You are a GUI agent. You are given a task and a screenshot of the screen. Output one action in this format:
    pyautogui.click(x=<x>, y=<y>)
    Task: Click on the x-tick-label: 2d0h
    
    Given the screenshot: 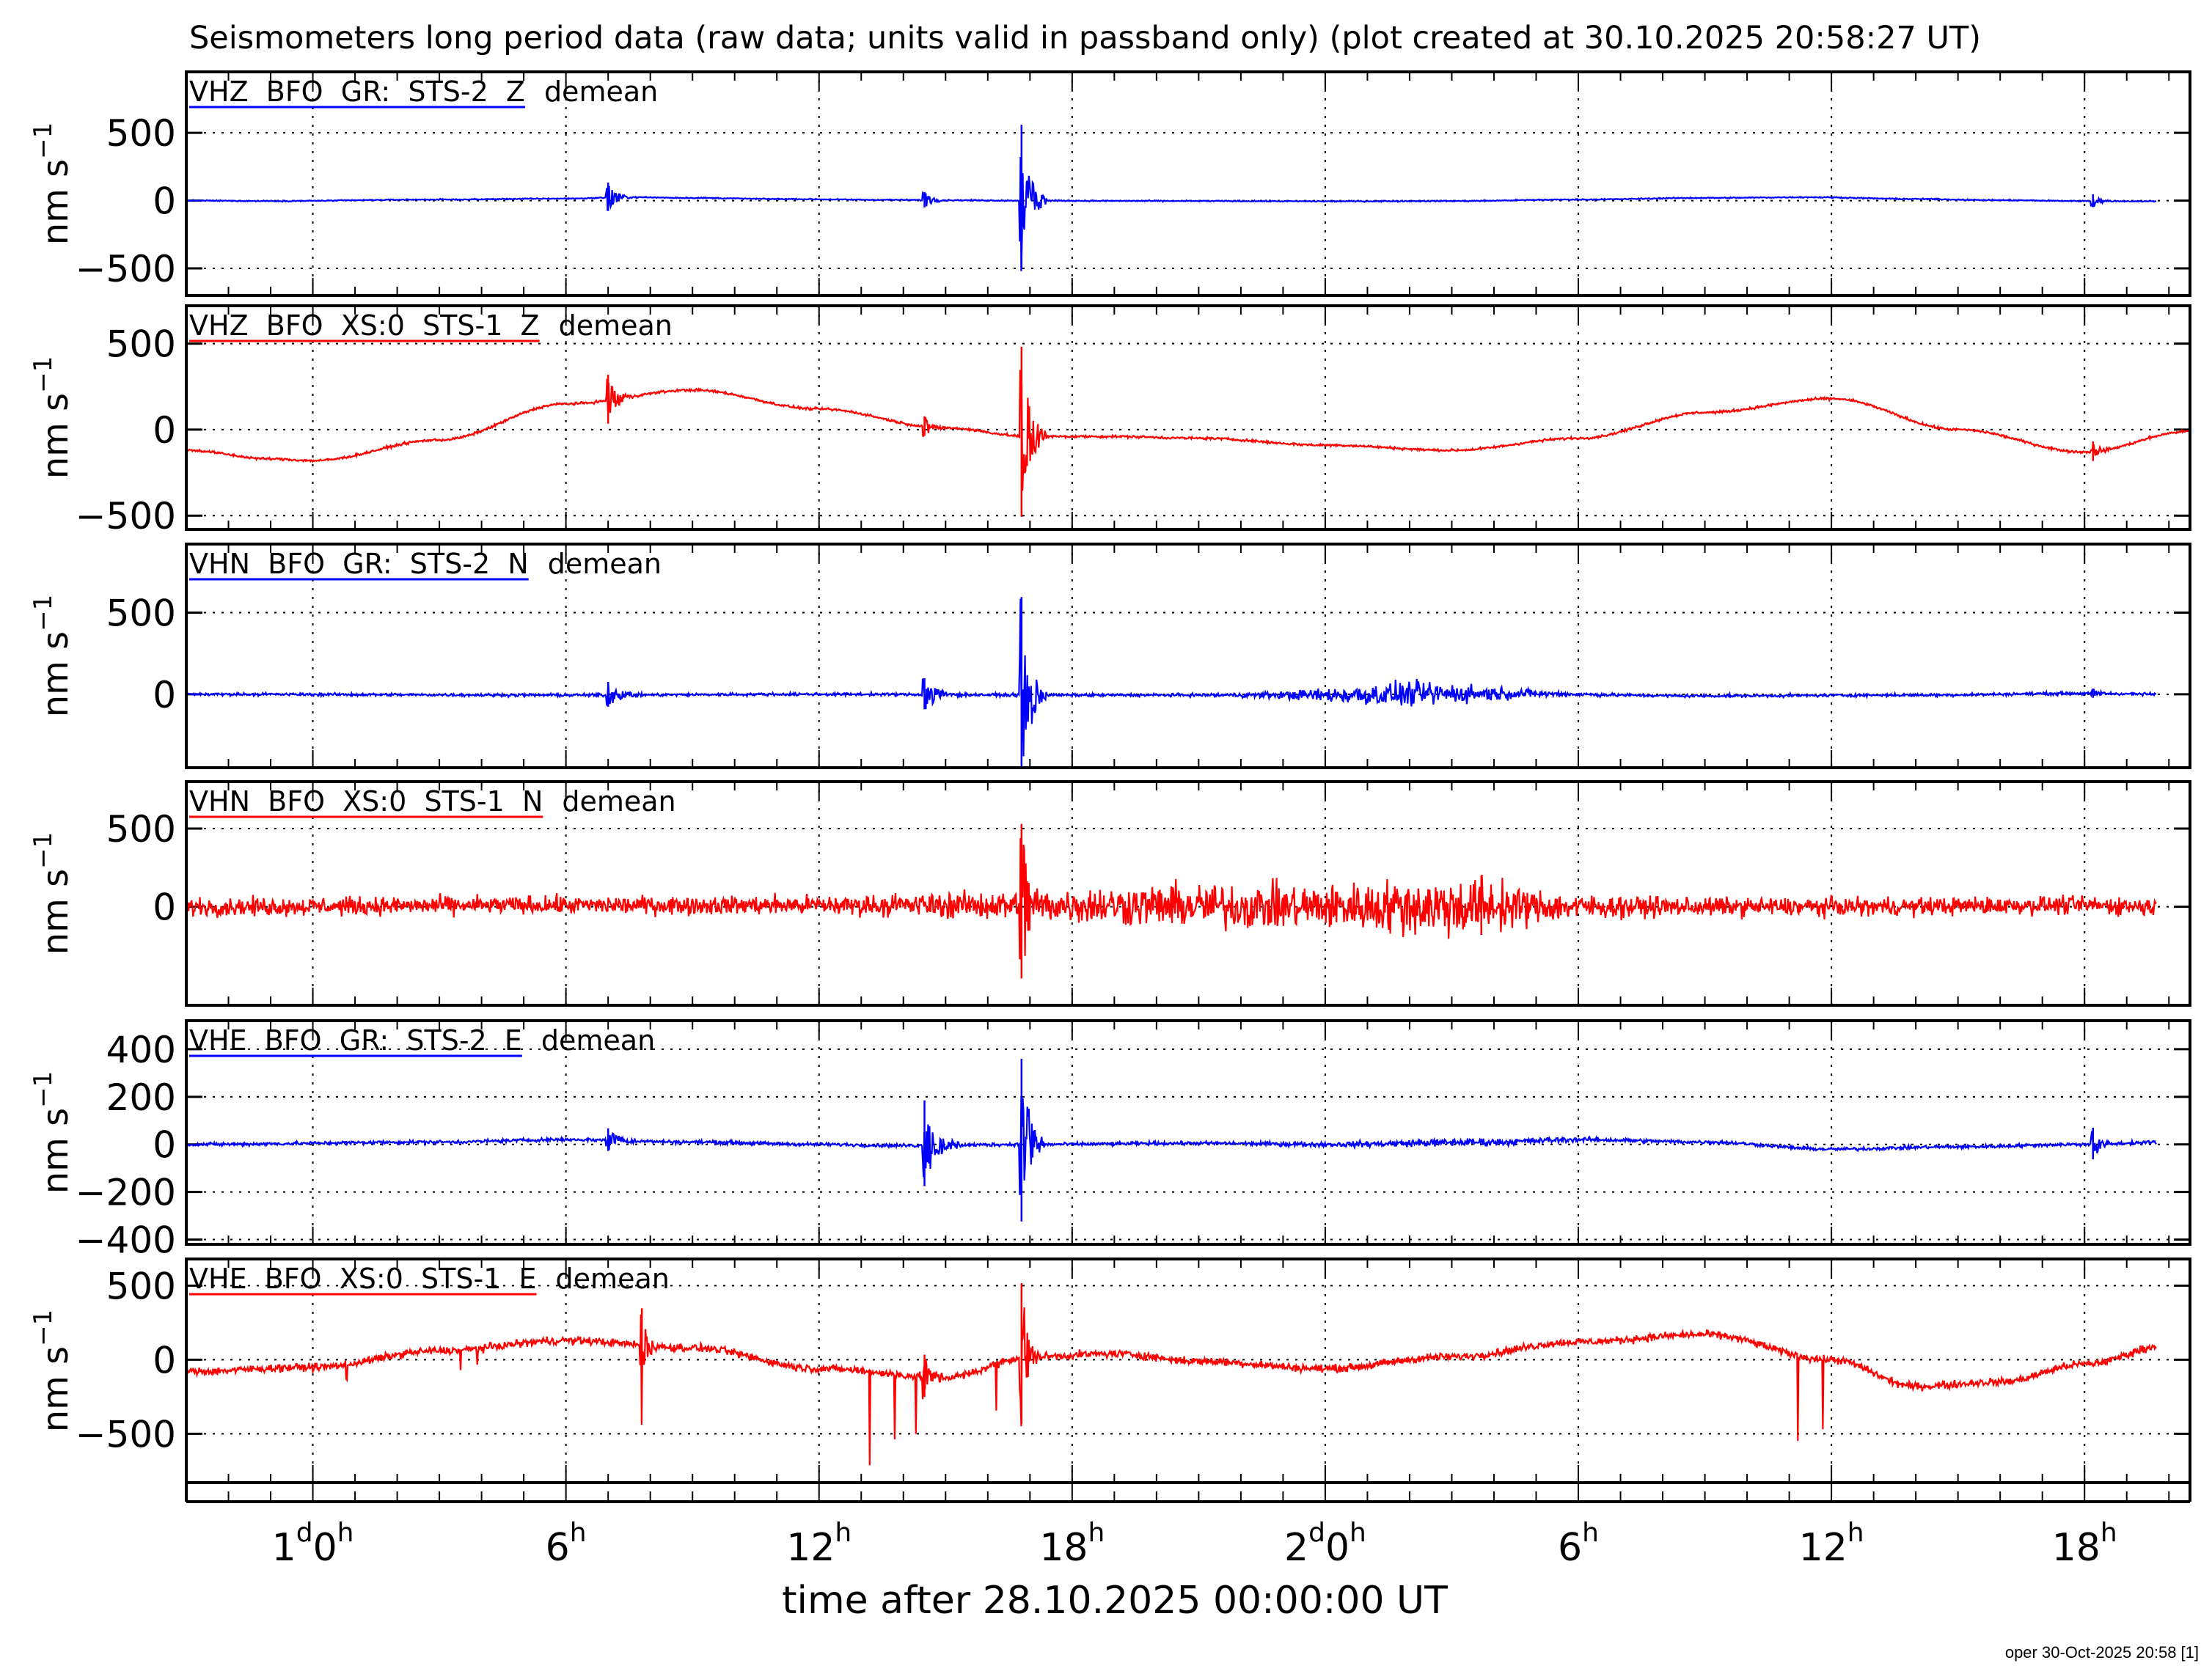 What is the action you would take?
    pyautogui.click(x=1325, y=1544)
    